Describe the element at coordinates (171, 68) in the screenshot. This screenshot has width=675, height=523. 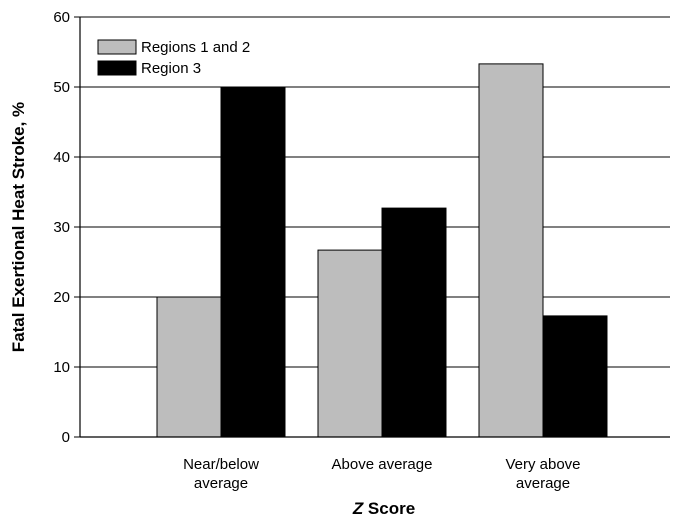
I see `legend-label-2: Region 3` at that location.